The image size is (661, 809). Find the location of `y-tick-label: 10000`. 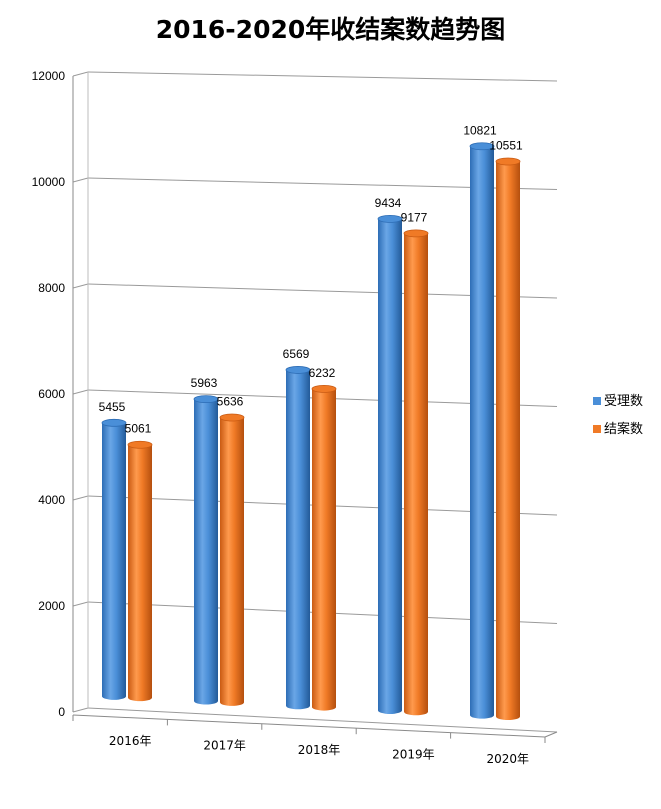

y-tick-label: 10000 is located at coordinates (49, 182).